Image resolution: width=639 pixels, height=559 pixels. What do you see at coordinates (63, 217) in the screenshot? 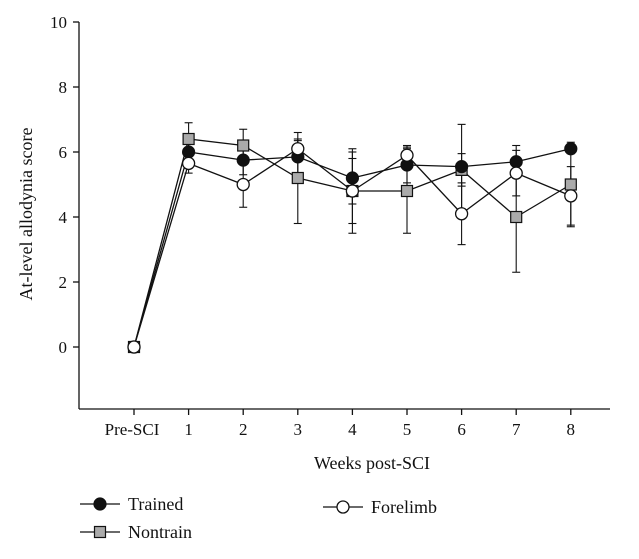
I see `y-tick-label: 4` at bounding box center [63, 217].